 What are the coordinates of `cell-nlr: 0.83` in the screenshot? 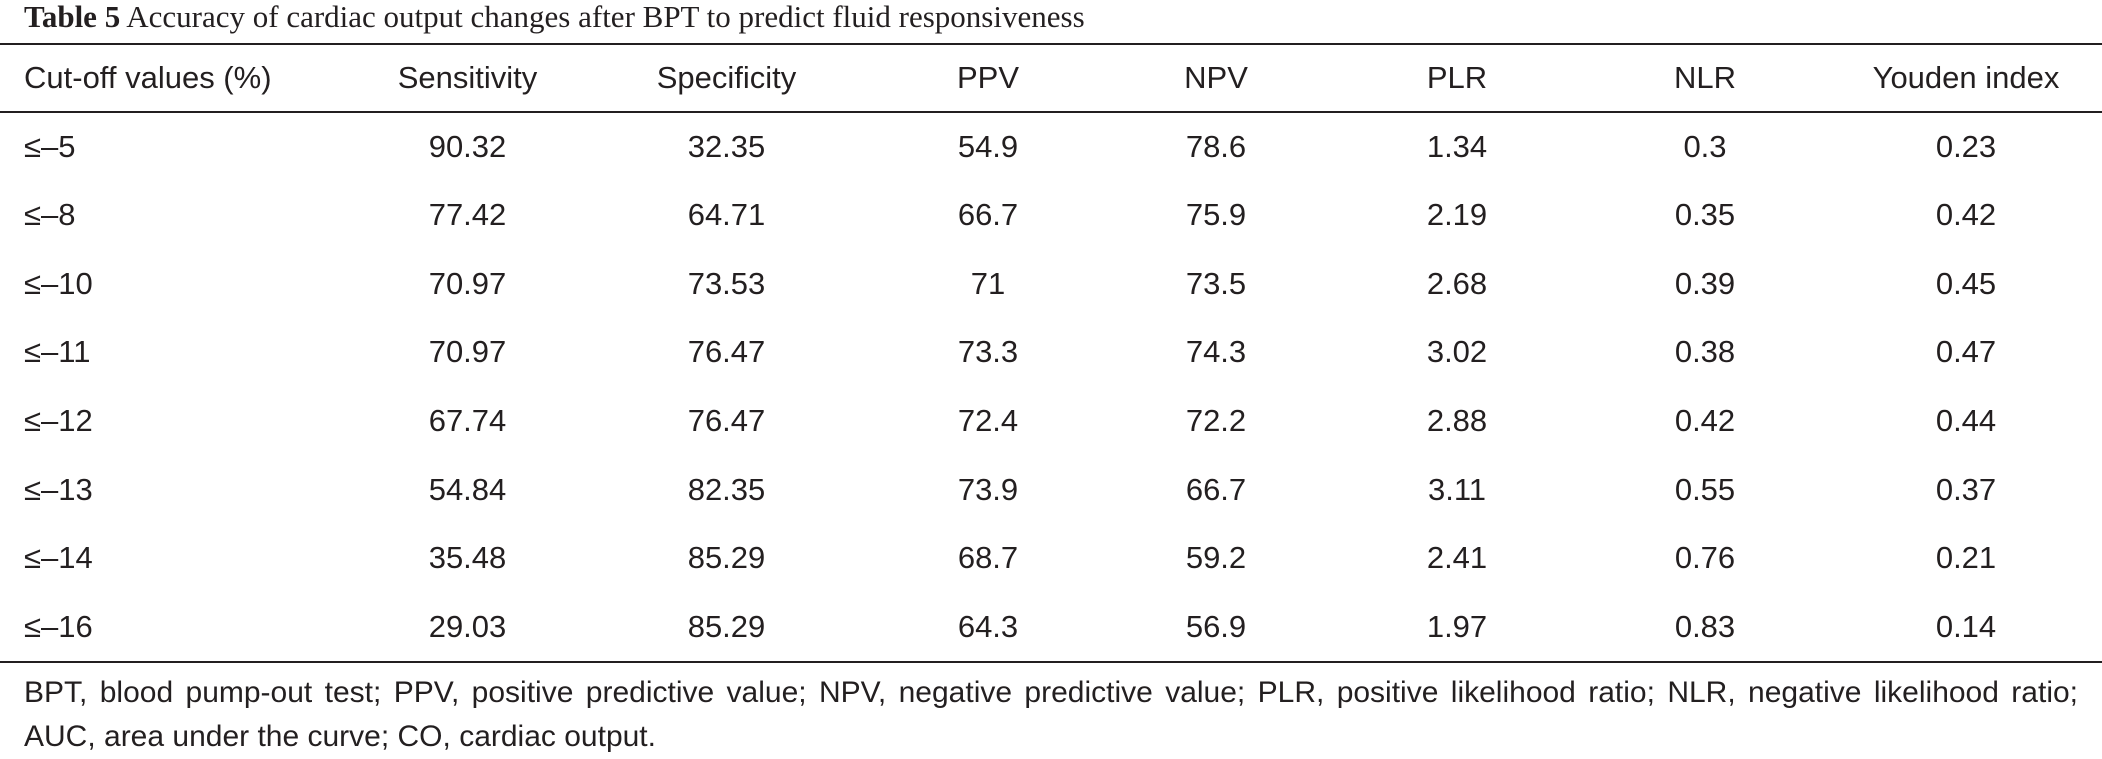 It's located at (1705, 627).